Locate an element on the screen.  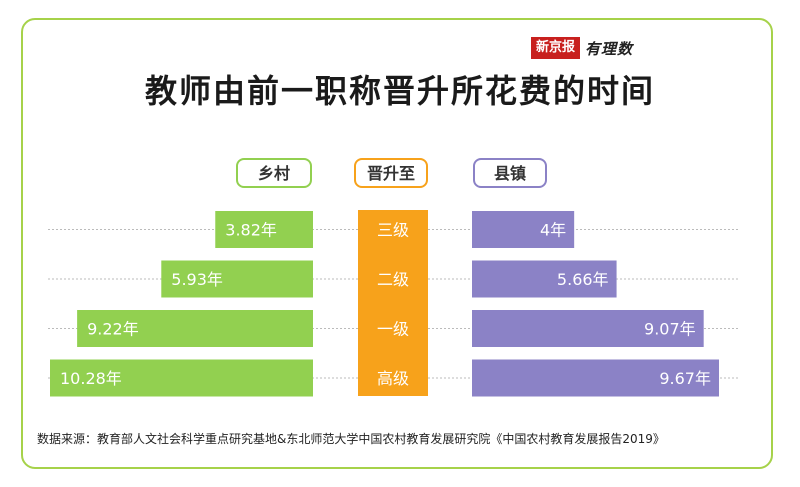
category-label-3: 高级 is located at coordinates (393, 378).